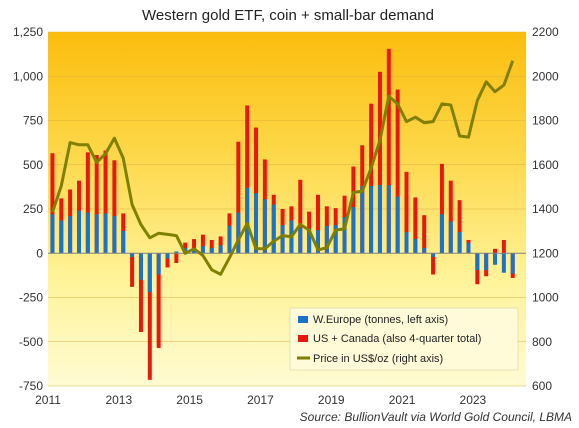 This screenshot has height=428, width=579. Describe the element at coordinates (331, 400) in the screenshot. I see `x-tick-label: 2019` at that location.